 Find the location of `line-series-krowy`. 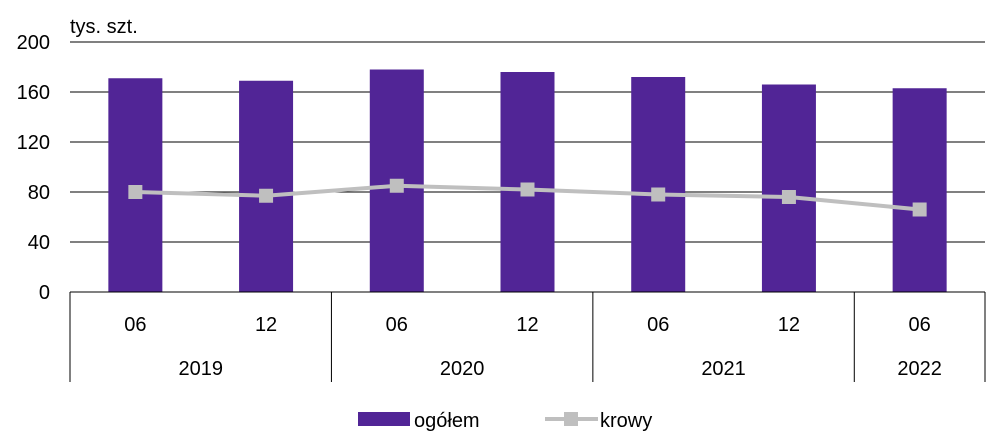

line-series-krowy is located at coordinates (527, 197).